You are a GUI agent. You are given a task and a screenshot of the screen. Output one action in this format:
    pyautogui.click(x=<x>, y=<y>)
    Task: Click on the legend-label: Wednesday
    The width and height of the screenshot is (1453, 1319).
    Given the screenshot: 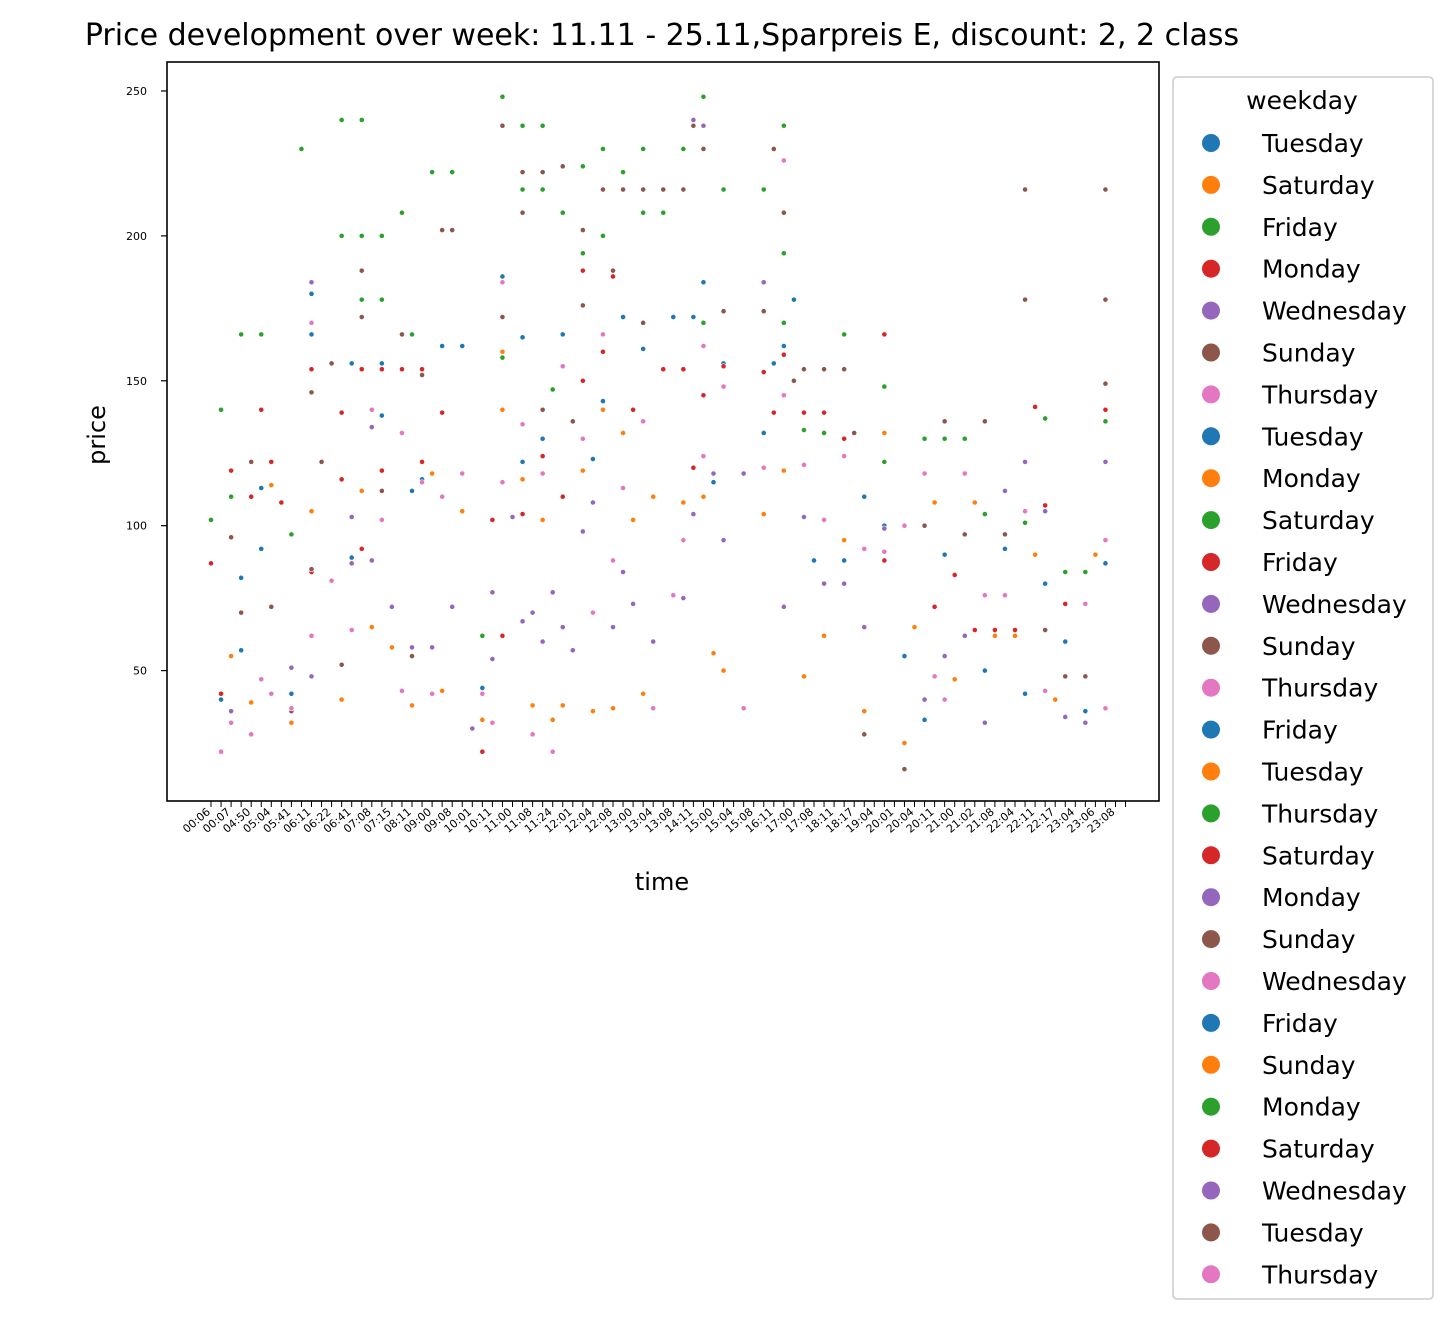 What is the action you would take?
    pyautogui.click(x=1334, y=1191)
    